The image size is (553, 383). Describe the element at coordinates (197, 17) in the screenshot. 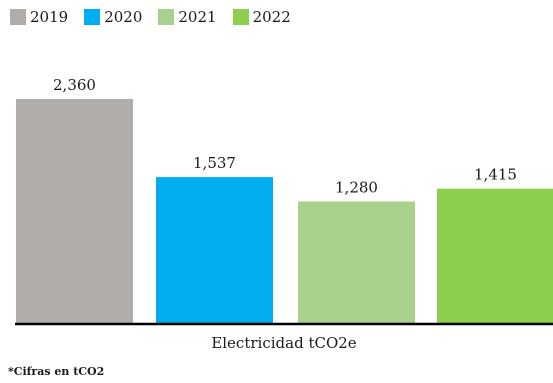

I see `legend-label-2021: 2021` at that location.